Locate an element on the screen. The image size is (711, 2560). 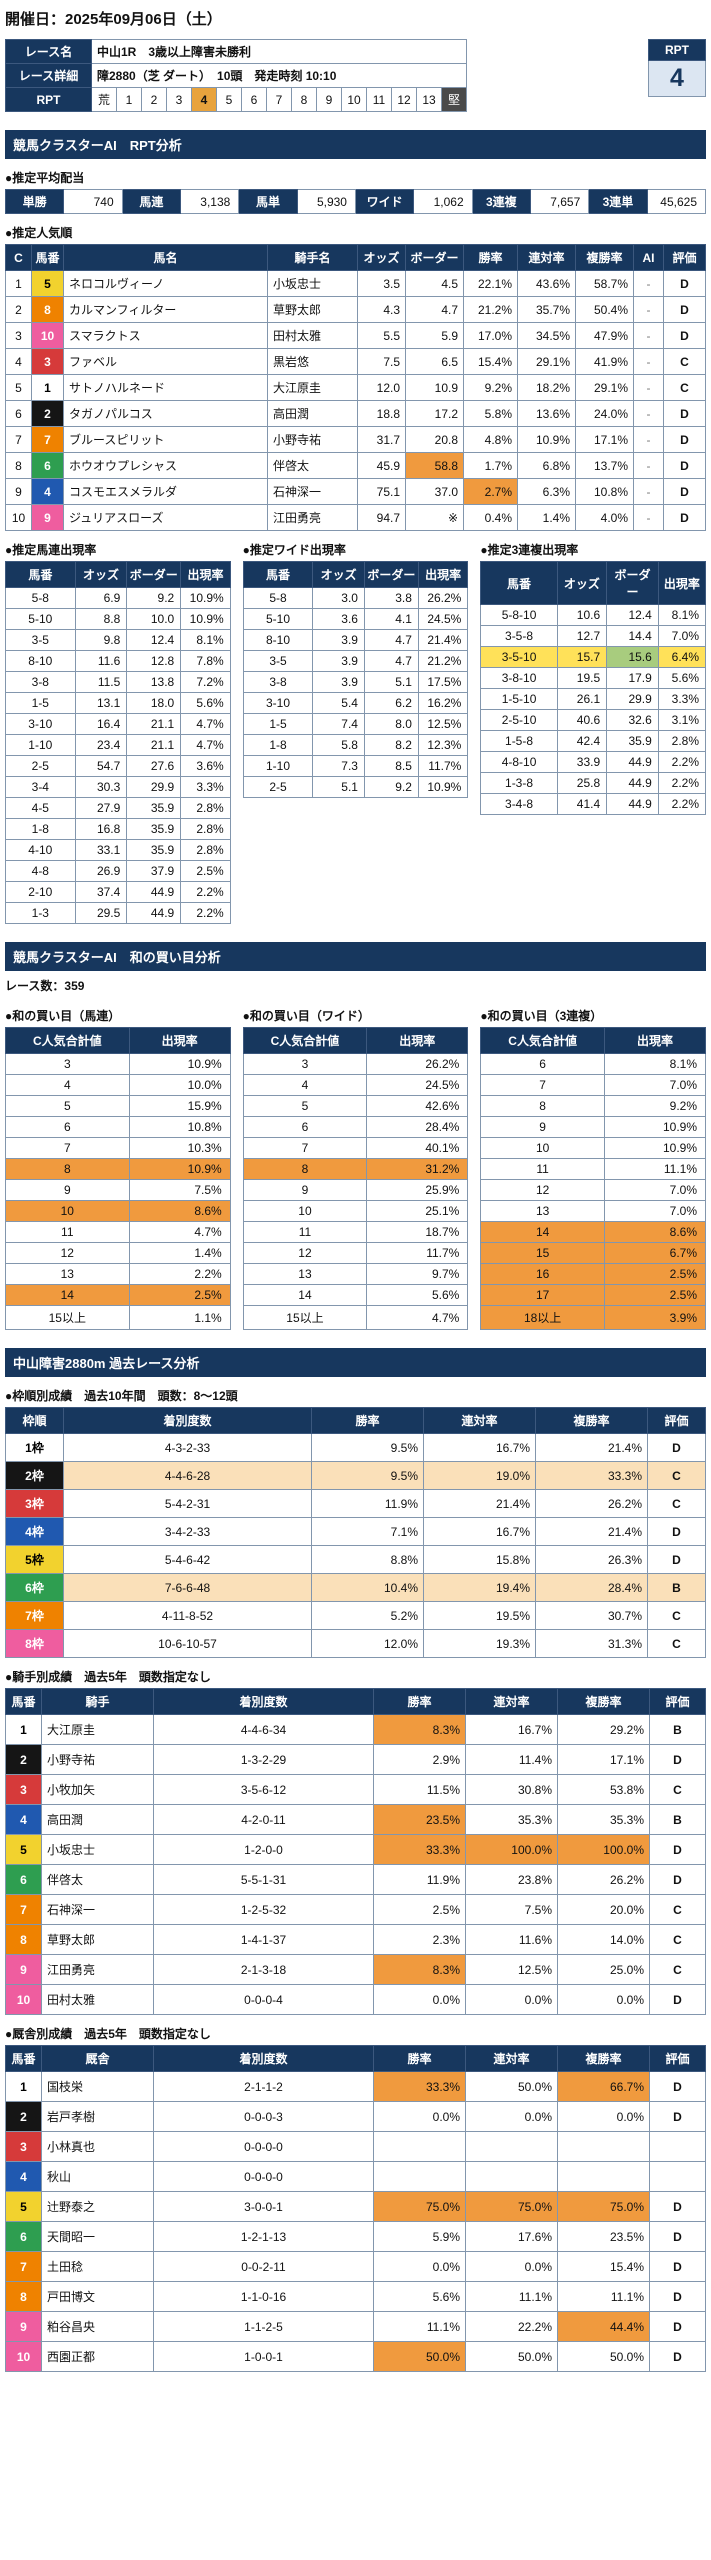
show-rate-cell: 10.8% is located at coordinates (604, 491).